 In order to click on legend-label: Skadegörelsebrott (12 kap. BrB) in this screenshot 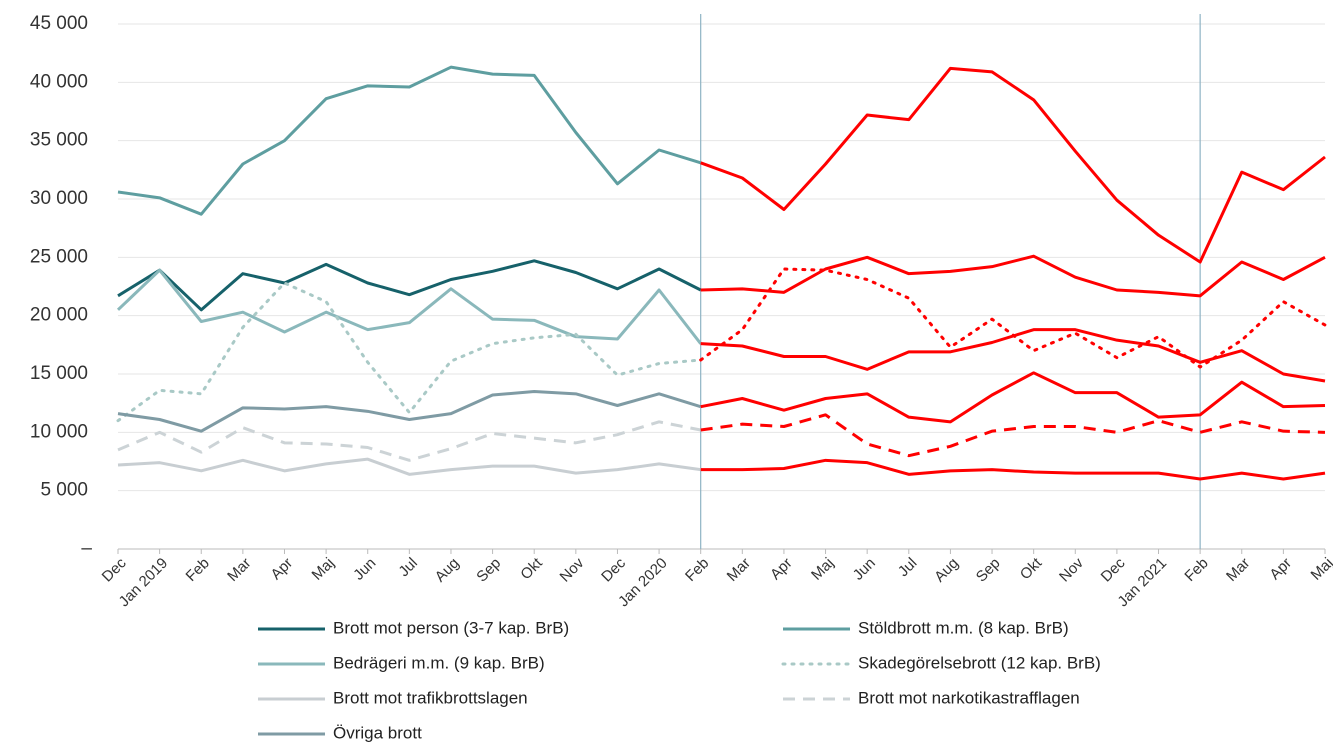, I will do `click(979, 662)`.